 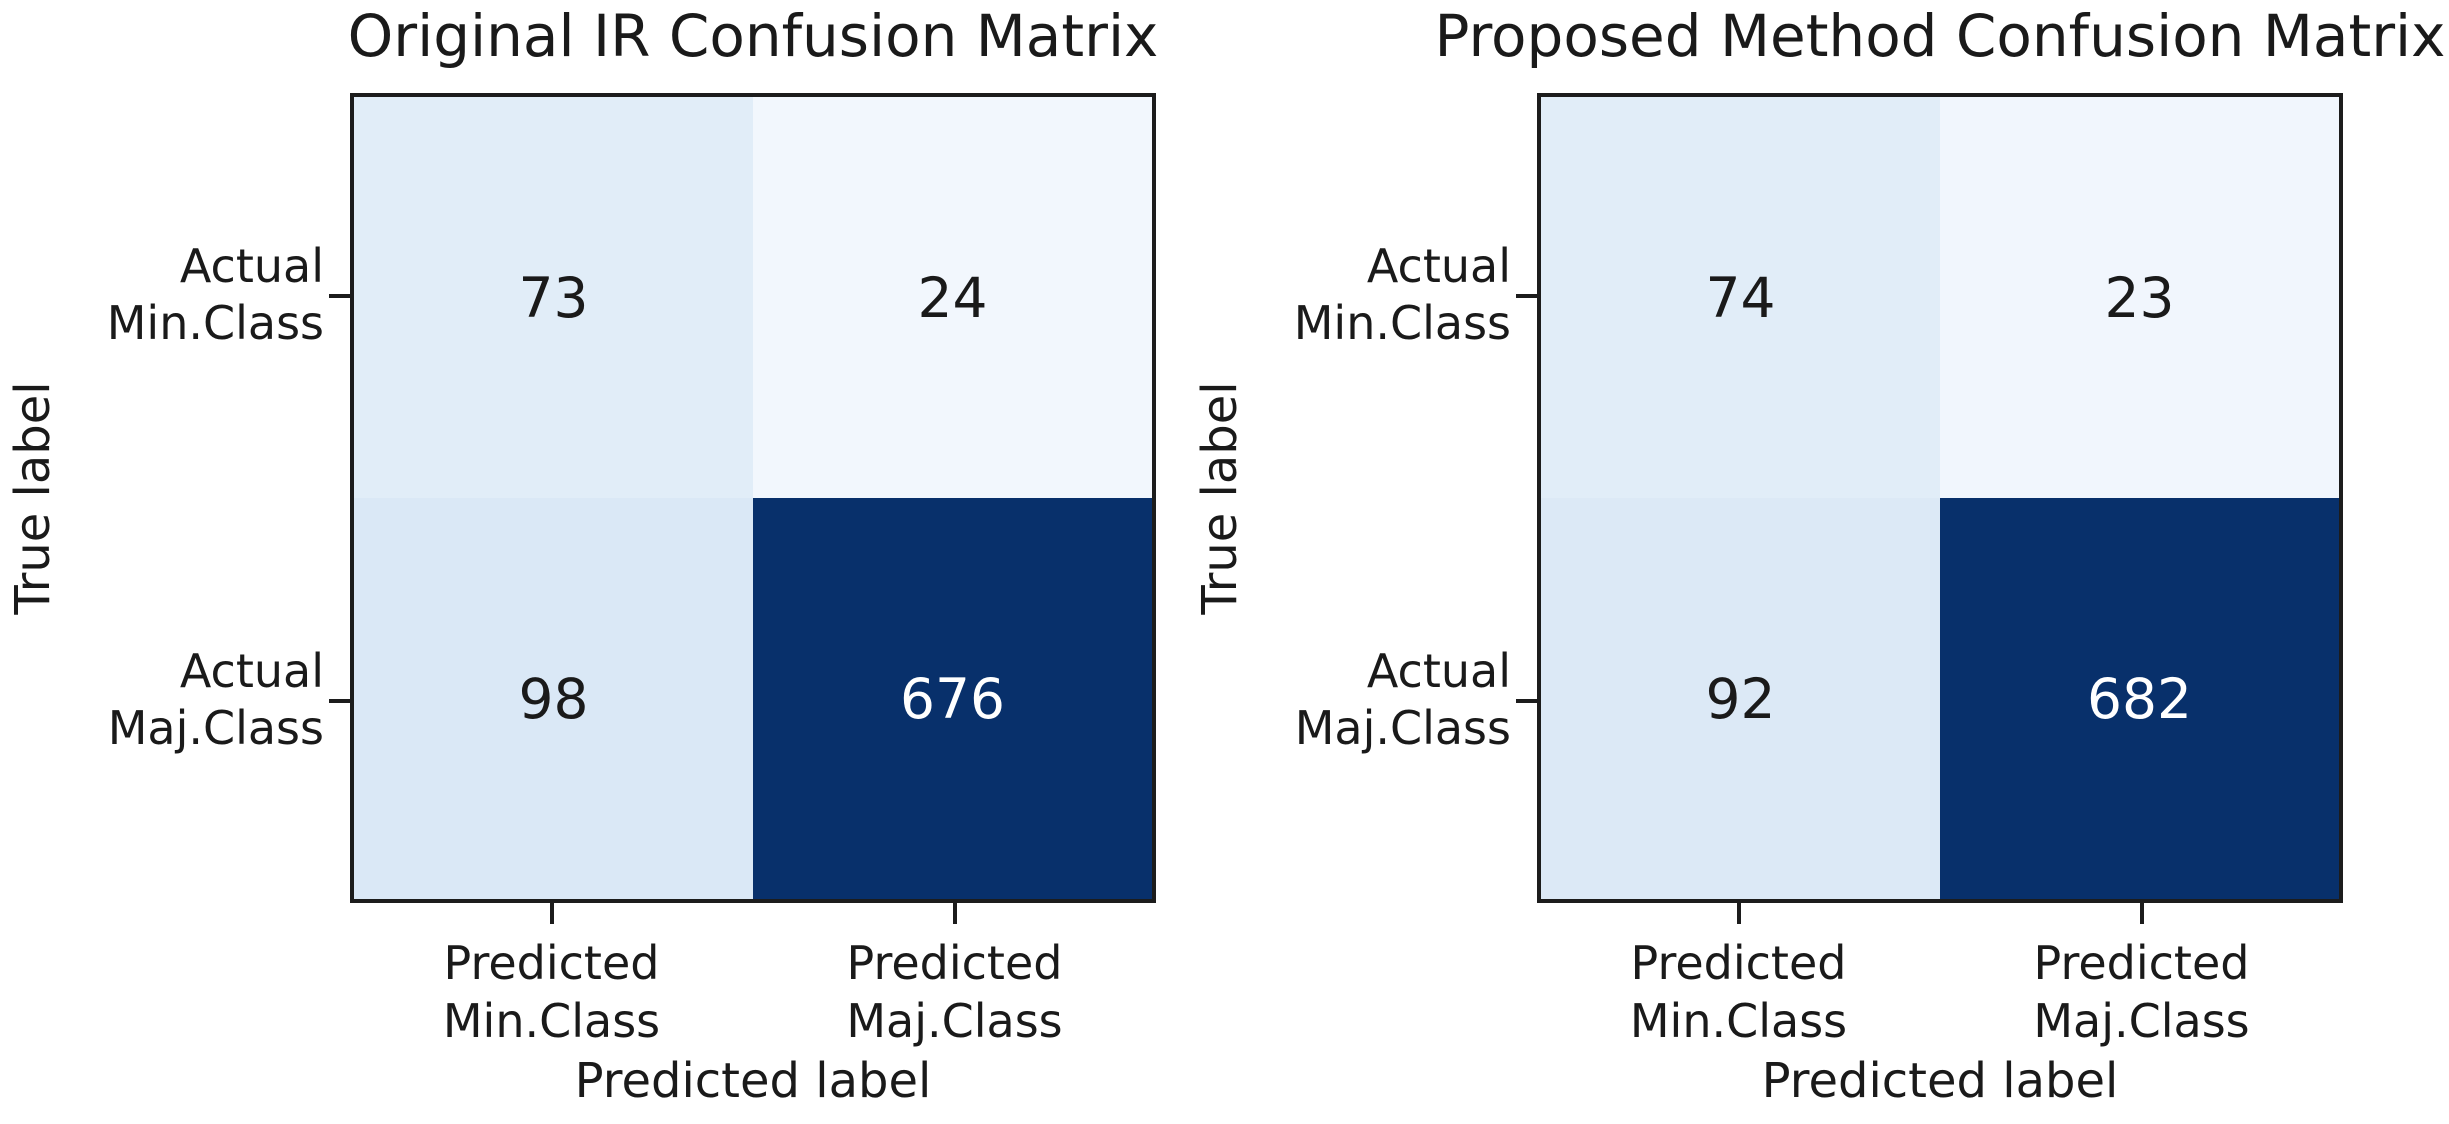 I want to click on chart-title-original-ir: Original IR Confusion Matrix, so click(x=753, y=36).